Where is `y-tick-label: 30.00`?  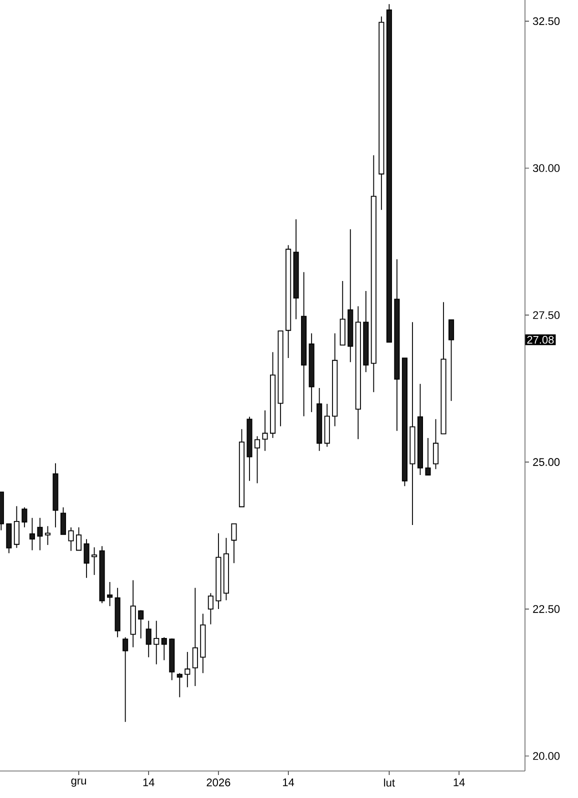
y-tick-label: 30.00 is located at coordinates (546, 168).